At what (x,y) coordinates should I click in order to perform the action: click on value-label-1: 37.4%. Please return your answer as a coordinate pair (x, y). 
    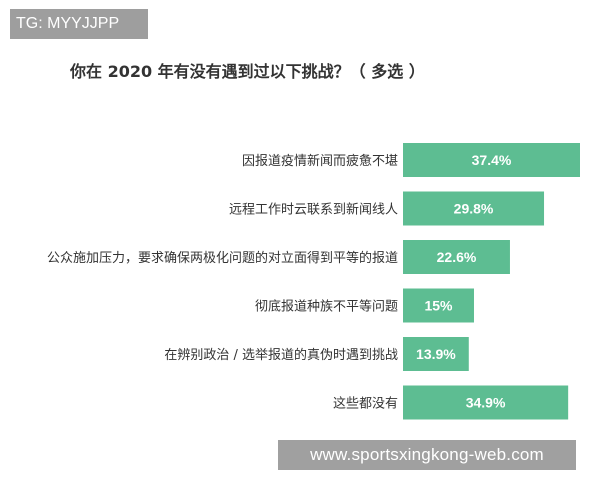
    Looking at the image, I should click on (492, 160).